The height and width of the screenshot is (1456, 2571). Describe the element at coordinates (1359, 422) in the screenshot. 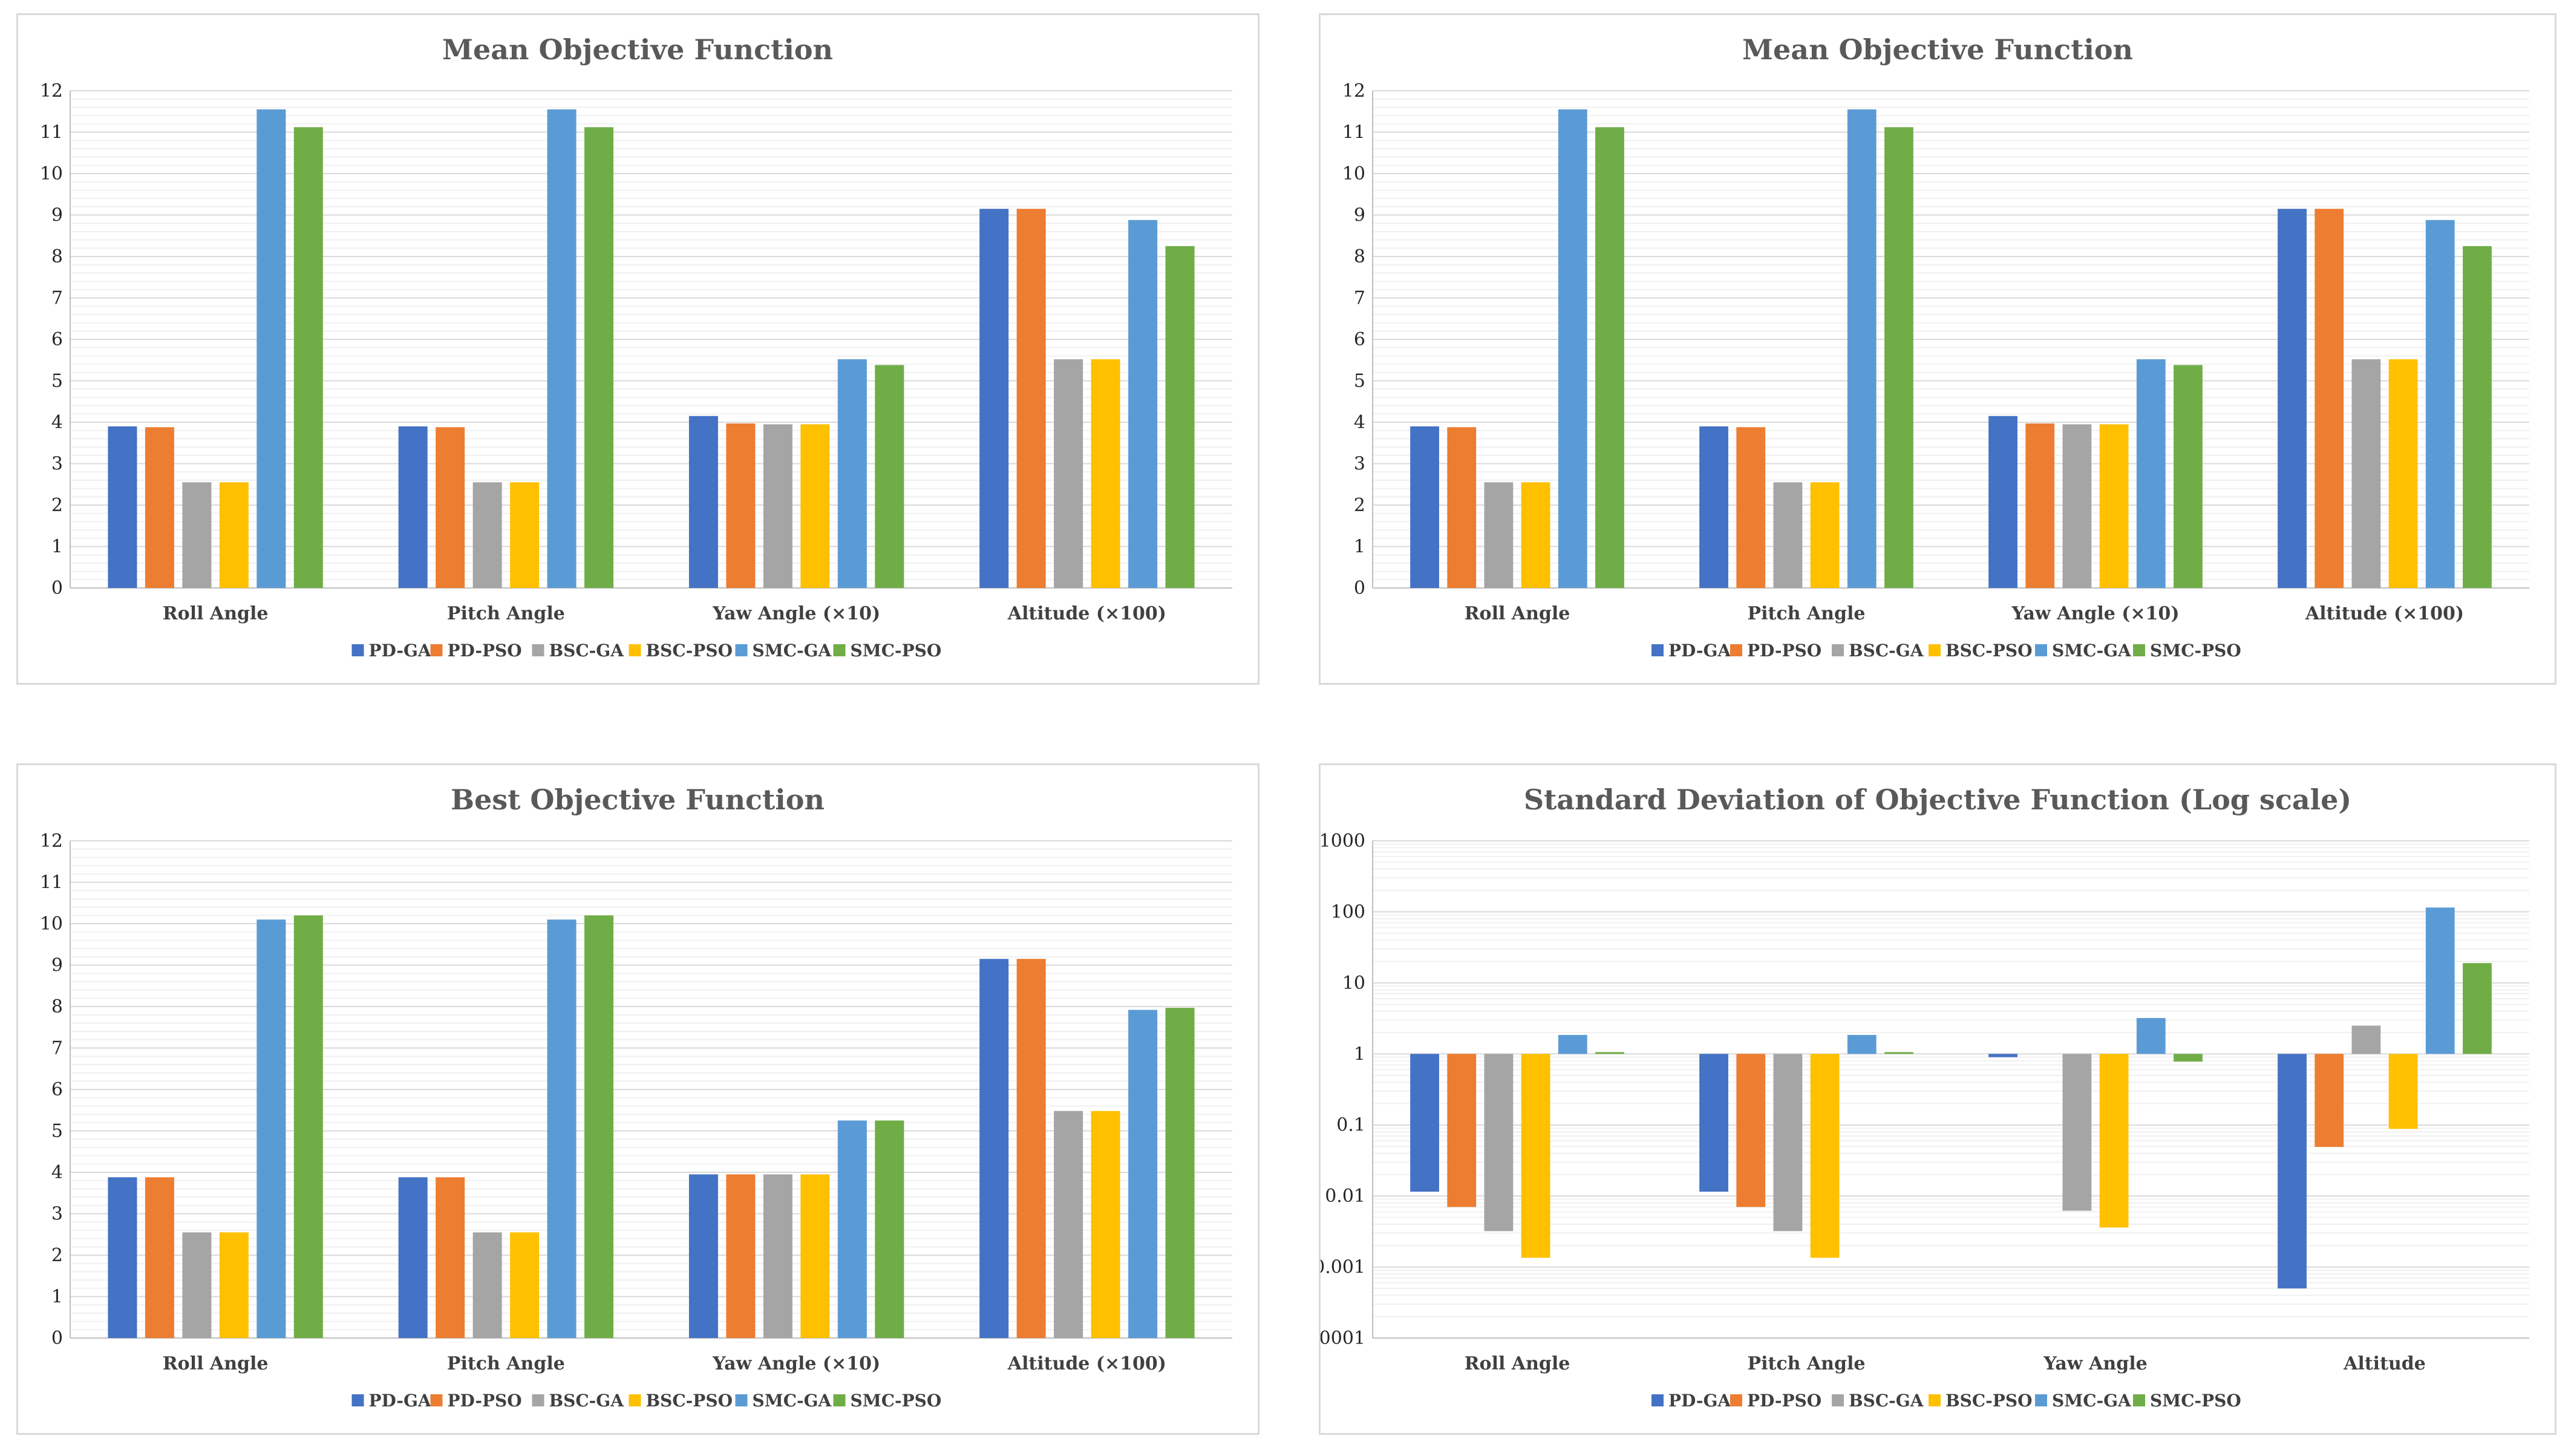

I see `y-tick-label: 4` at that location.